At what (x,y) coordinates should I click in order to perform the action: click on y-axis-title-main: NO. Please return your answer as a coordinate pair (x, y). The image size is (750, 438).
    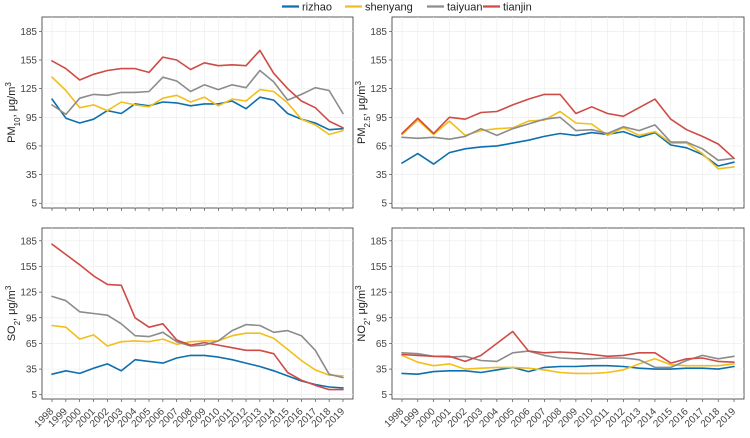
    Looking at the image, I should click on (362, 333).